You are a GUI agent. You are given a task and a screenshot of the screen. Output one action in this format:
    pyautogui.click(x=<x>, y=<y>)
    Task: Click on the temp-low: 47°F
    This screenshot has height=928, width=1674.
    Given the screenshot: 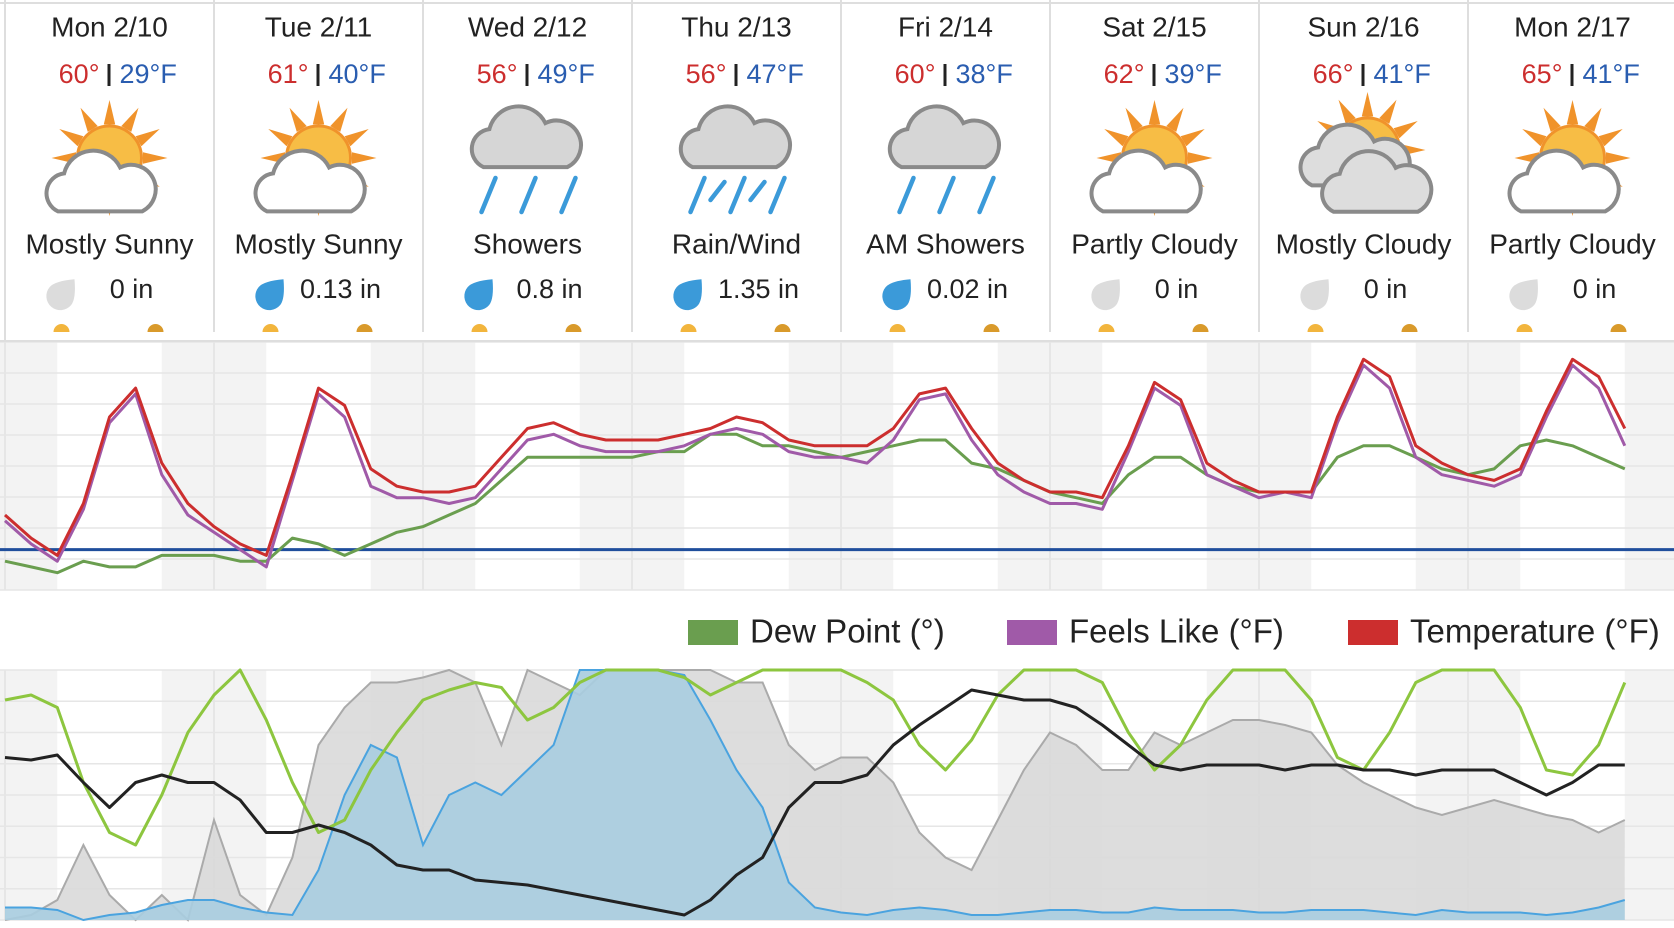 What is the action you would take?
    pyautogui.click(x=775, y=74)
    